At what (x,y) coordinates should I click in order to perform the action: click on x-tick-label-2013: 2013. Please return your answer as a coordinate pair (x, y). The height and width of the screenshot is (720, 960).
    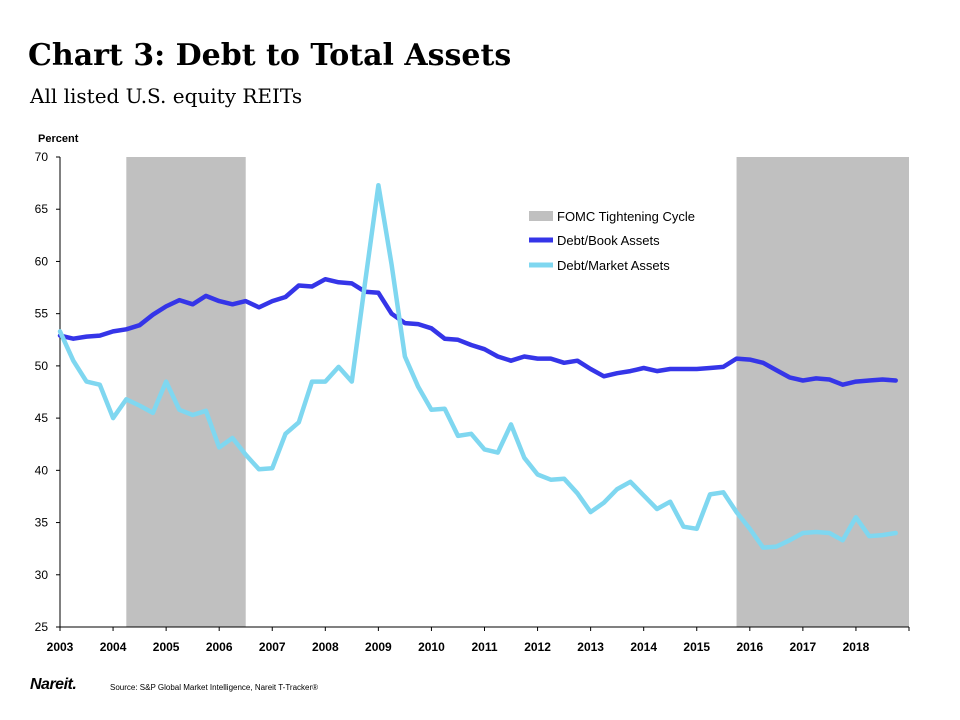
    Looking at the image, I should click on (590, 647).